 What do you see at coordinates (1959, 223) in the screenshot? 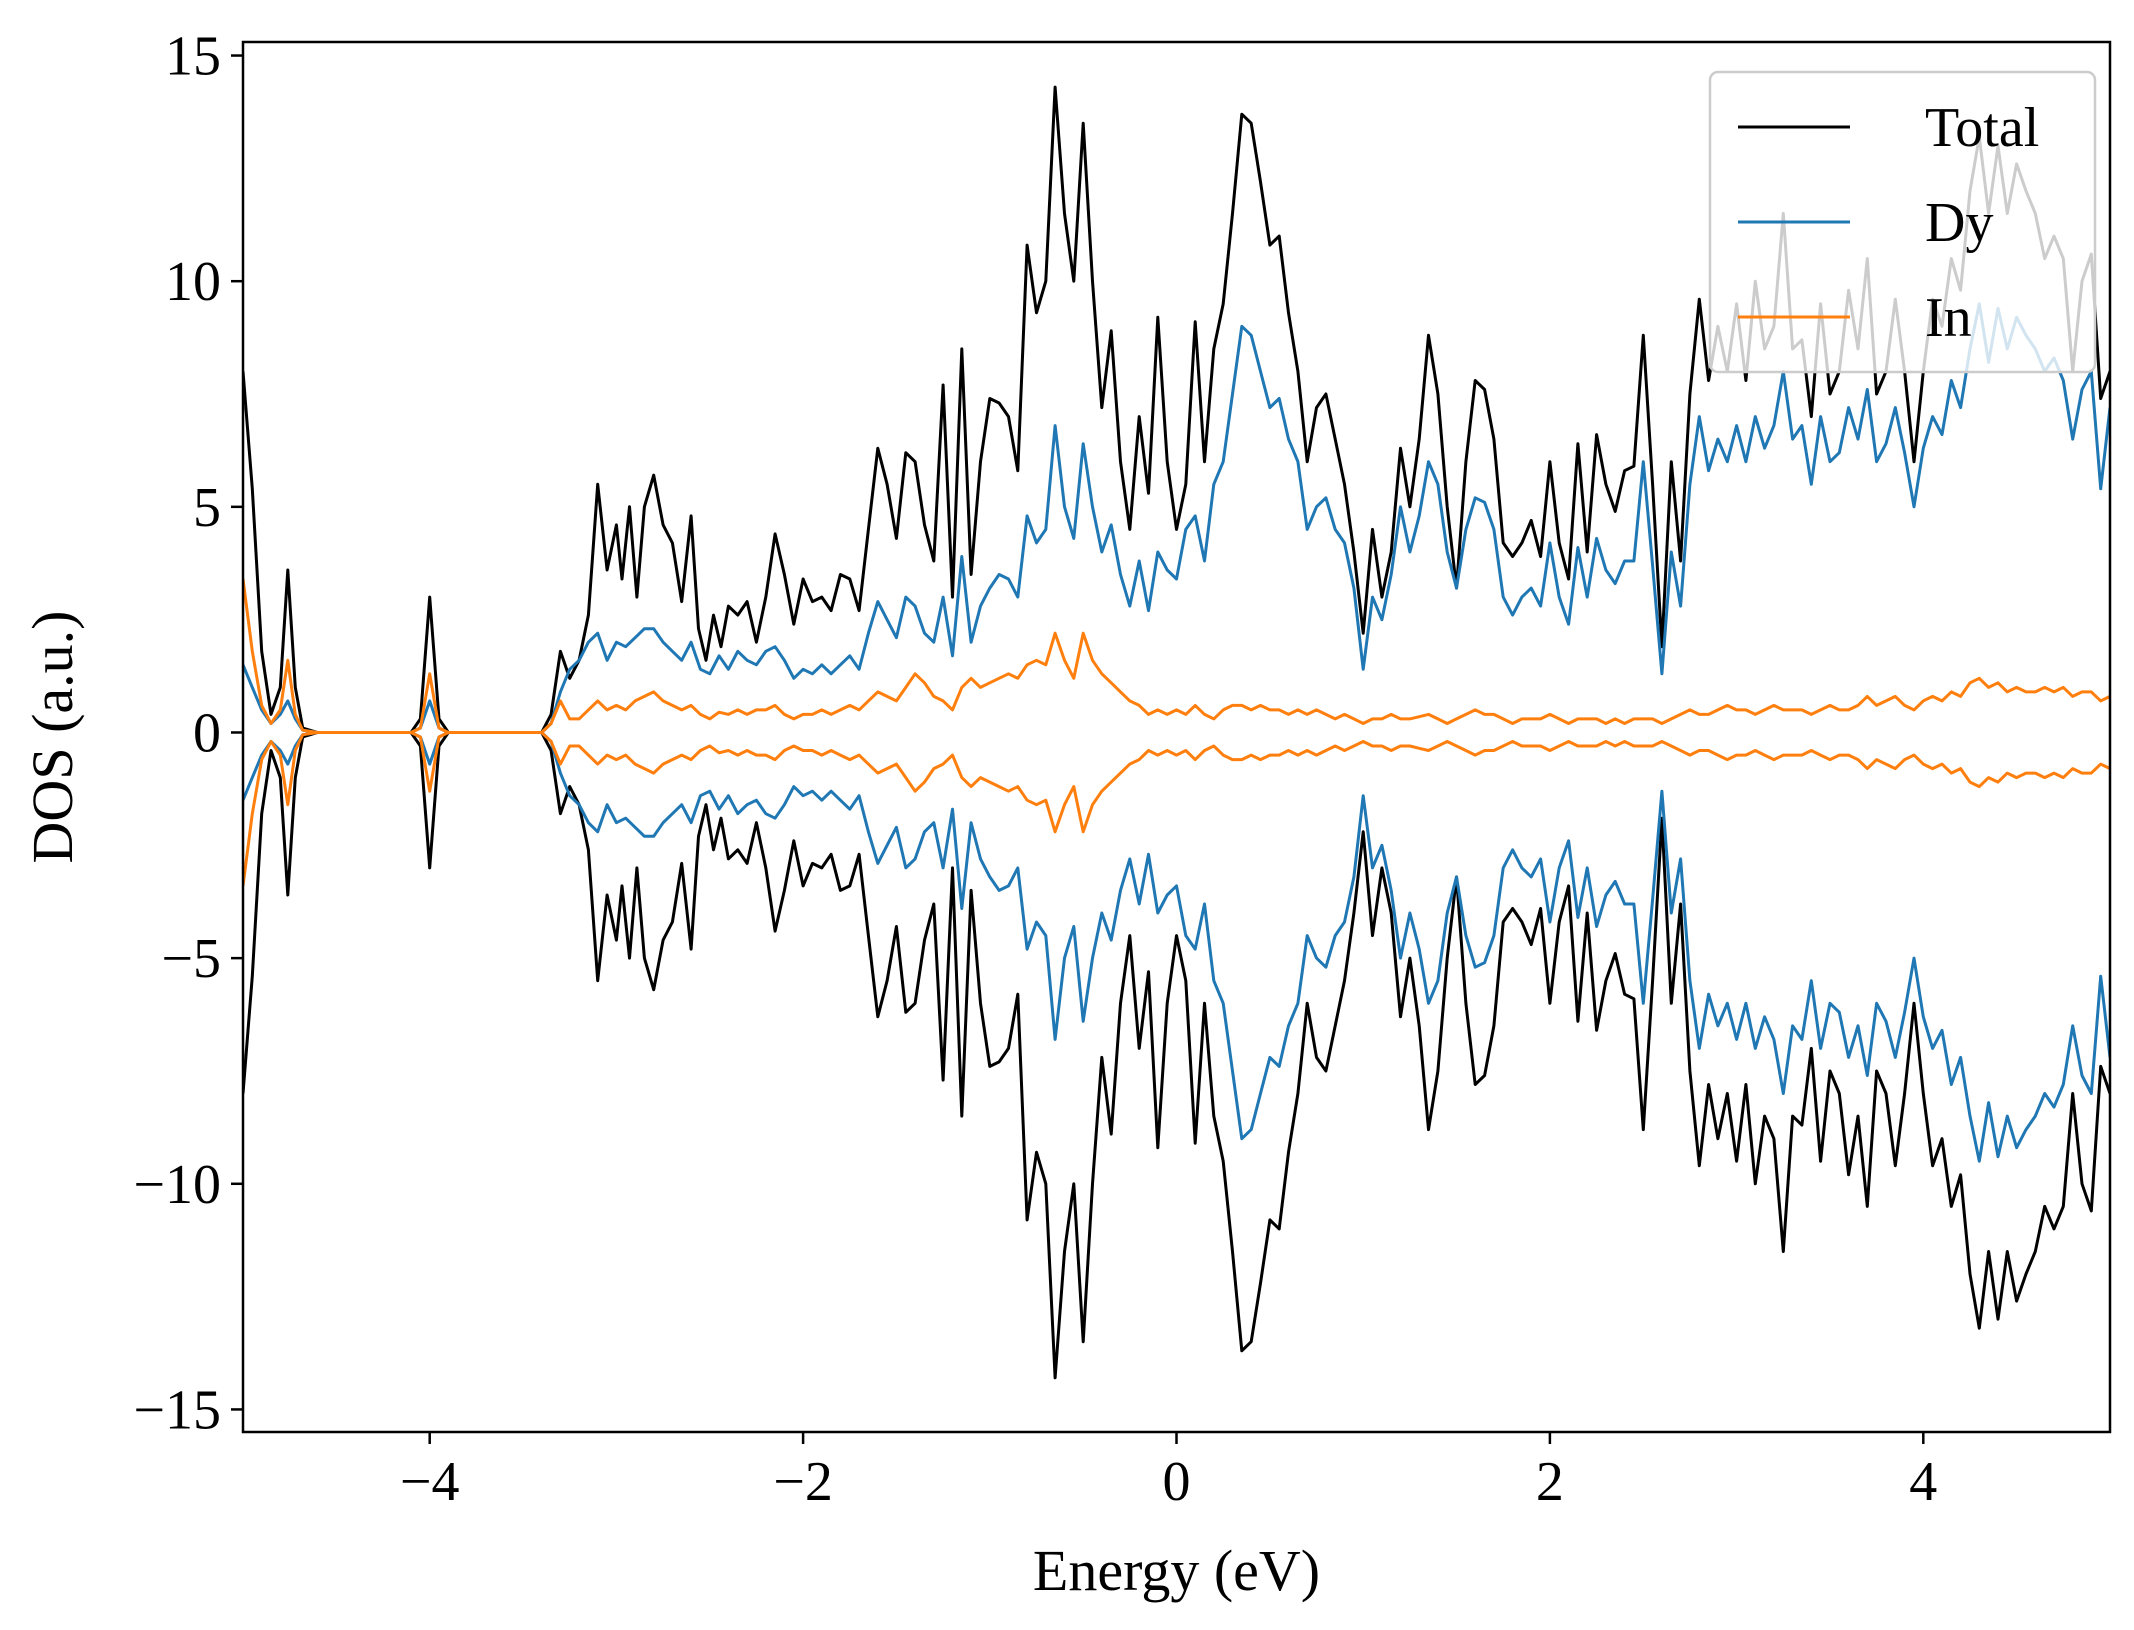
I see `legend-label-dy: Dy` at bounding box center [1959, 223].